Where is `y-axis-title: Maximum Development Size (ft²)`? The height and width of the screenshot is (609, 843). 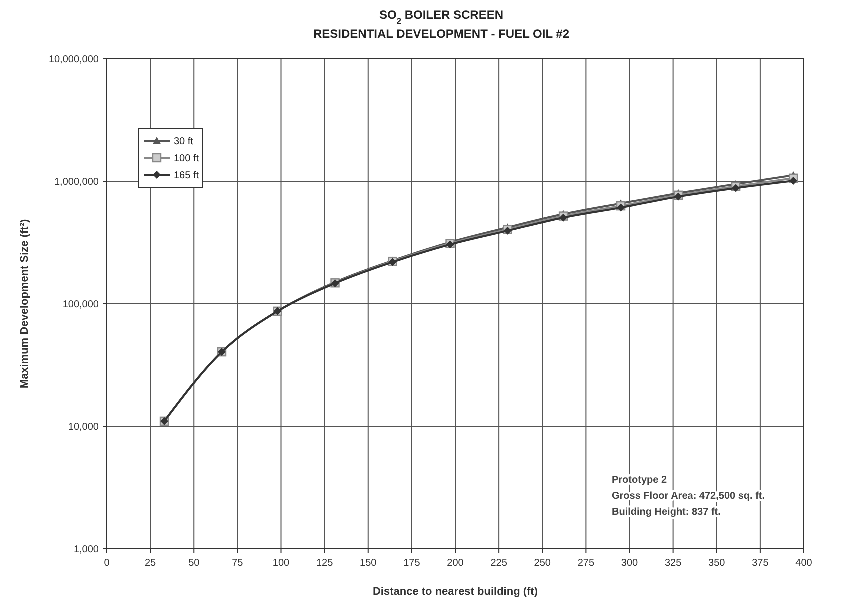
y-axis-title: Maximum Development Size (ft²) is located at coordinates (25, 304).